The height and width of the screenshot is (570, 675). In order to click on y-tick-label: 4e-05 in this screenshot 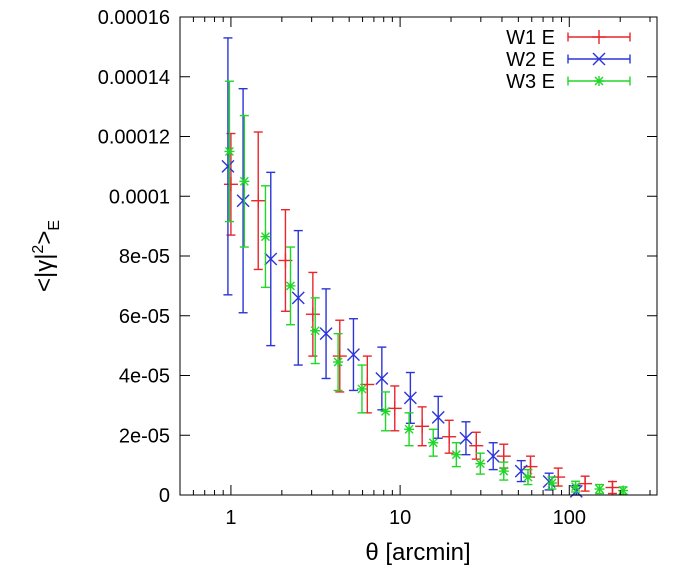, I will do `click(144, 377)`.